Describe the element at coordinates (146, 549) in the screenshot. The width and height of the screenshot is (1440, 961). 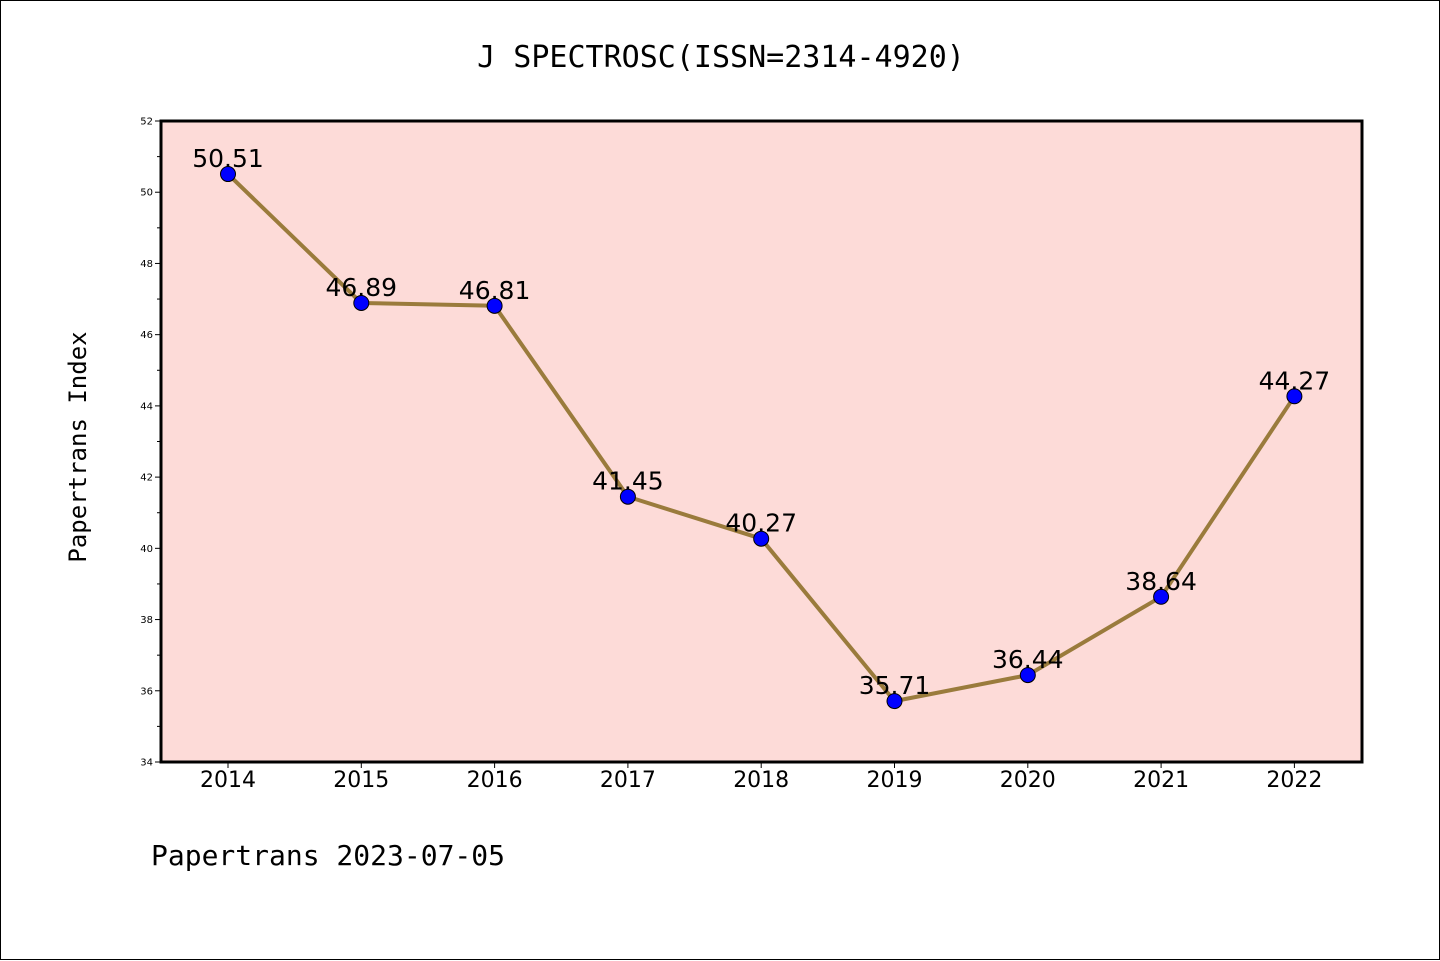
I see `y-tick-label: 40` at that location.